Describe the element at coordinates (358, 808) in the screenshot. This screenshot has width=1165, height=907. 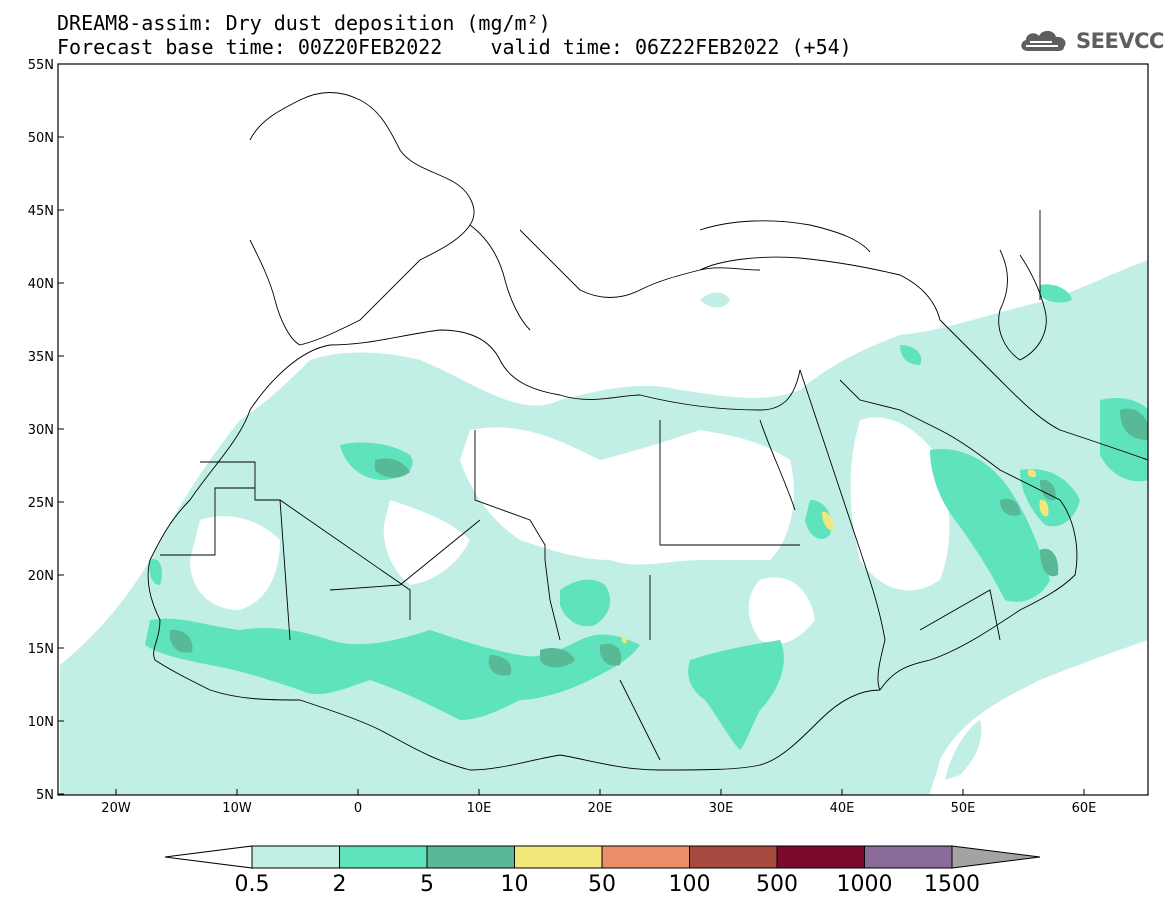
I see `lon-label: 0` at that location.